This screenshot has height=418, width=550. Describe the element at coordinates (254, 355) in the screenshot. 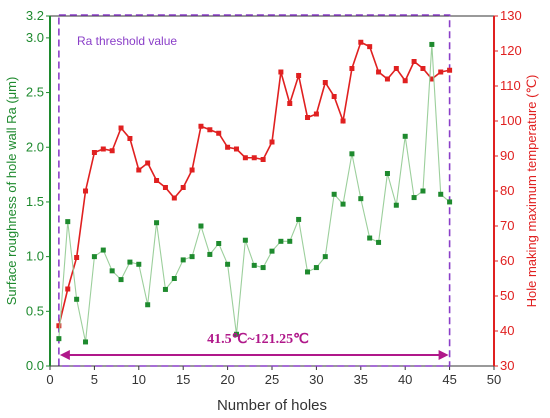

I see `temperature-range-arrow` at that location.